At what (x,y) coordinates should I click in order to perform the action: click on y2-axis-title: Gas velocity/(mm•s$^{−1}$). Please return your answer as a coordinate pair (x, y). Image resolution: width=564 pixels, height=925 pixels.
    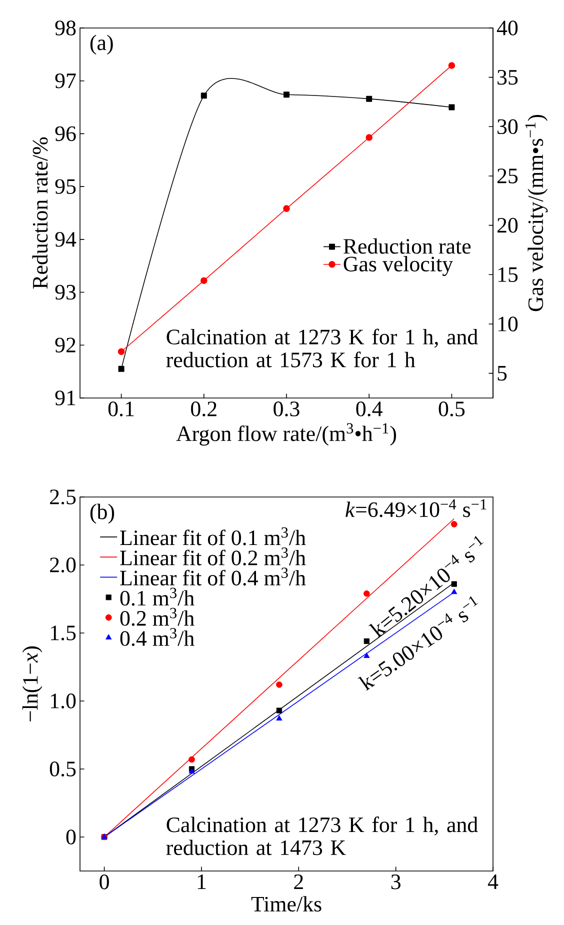
    Looking at the image, I should click on (536, 213).